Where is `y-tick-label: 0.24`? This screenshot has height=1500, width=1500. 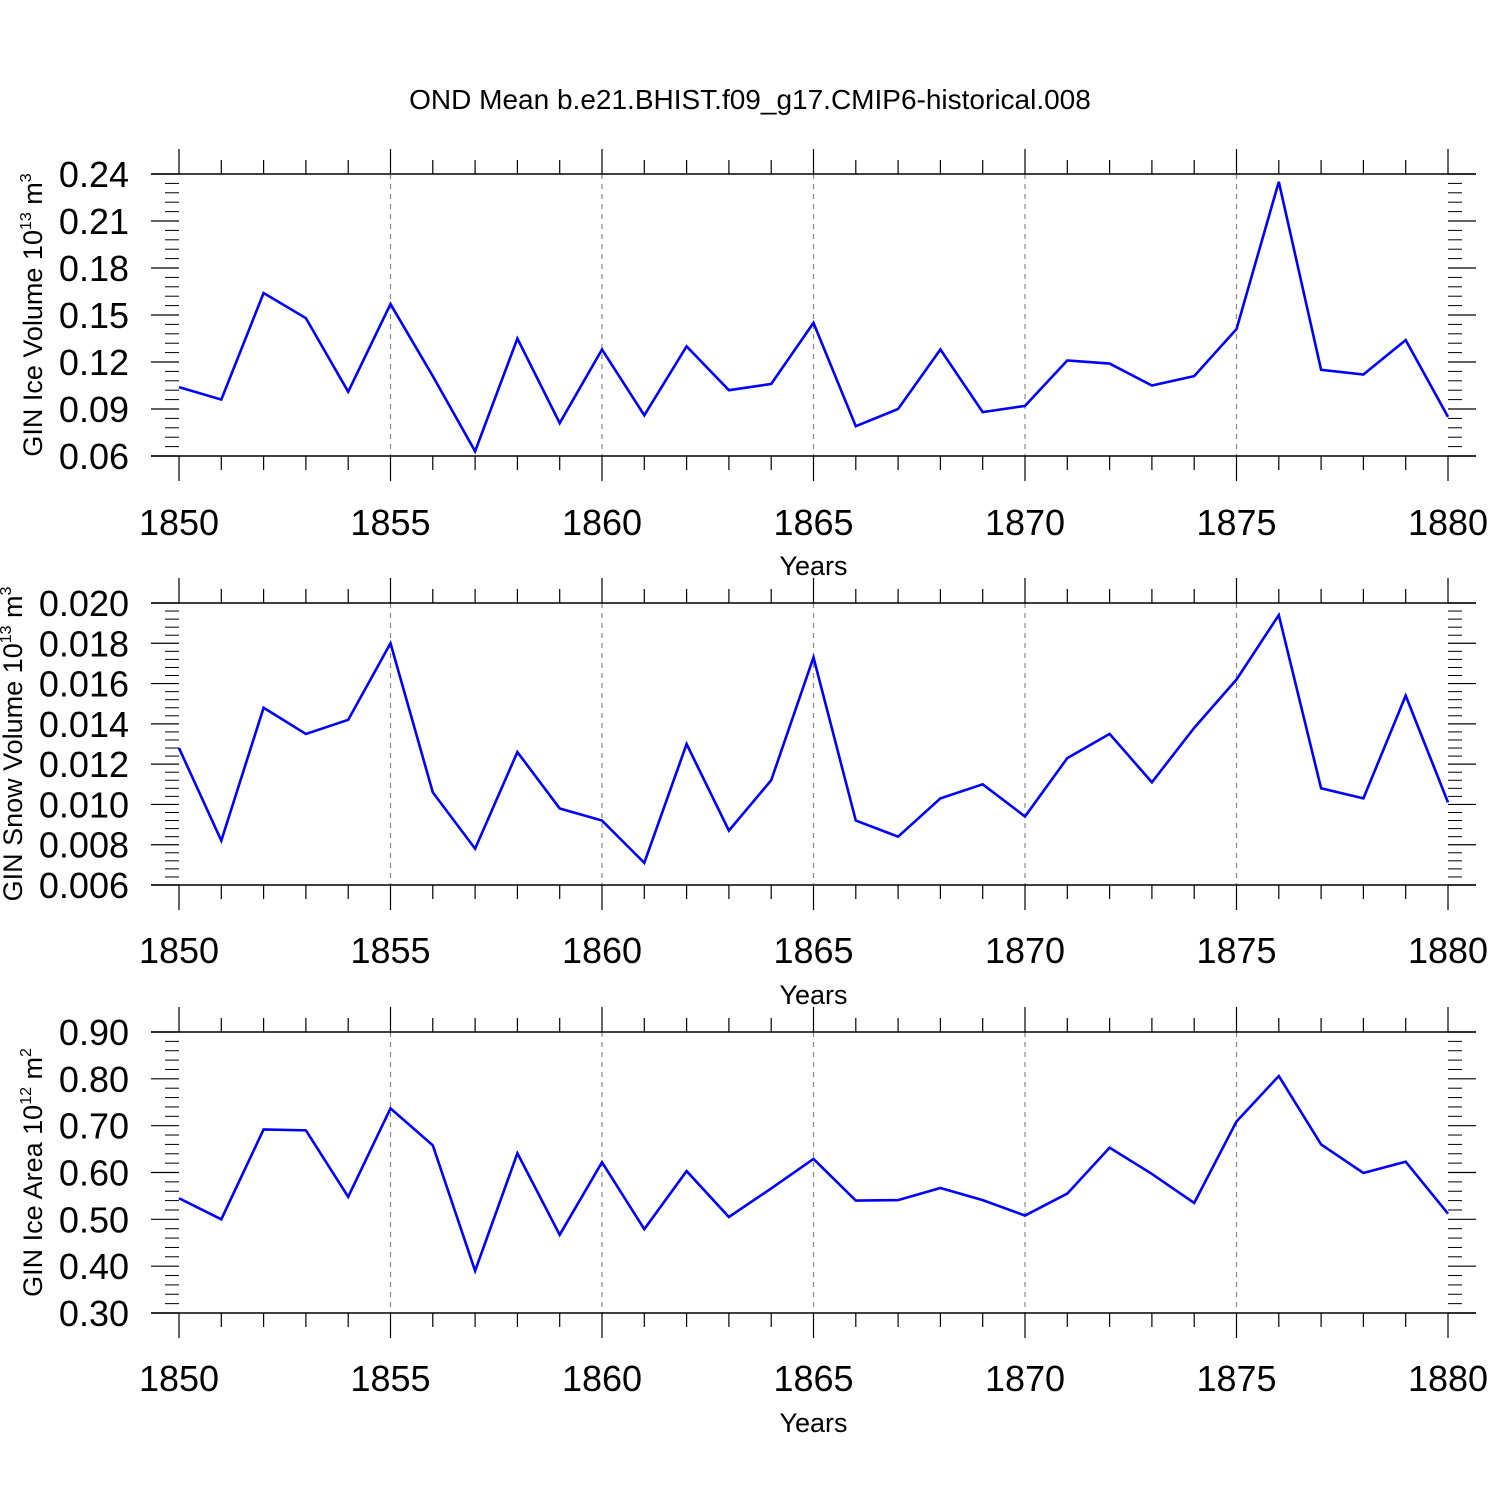
y-tick-label: 0.24 is located at coordinates (94, 174).